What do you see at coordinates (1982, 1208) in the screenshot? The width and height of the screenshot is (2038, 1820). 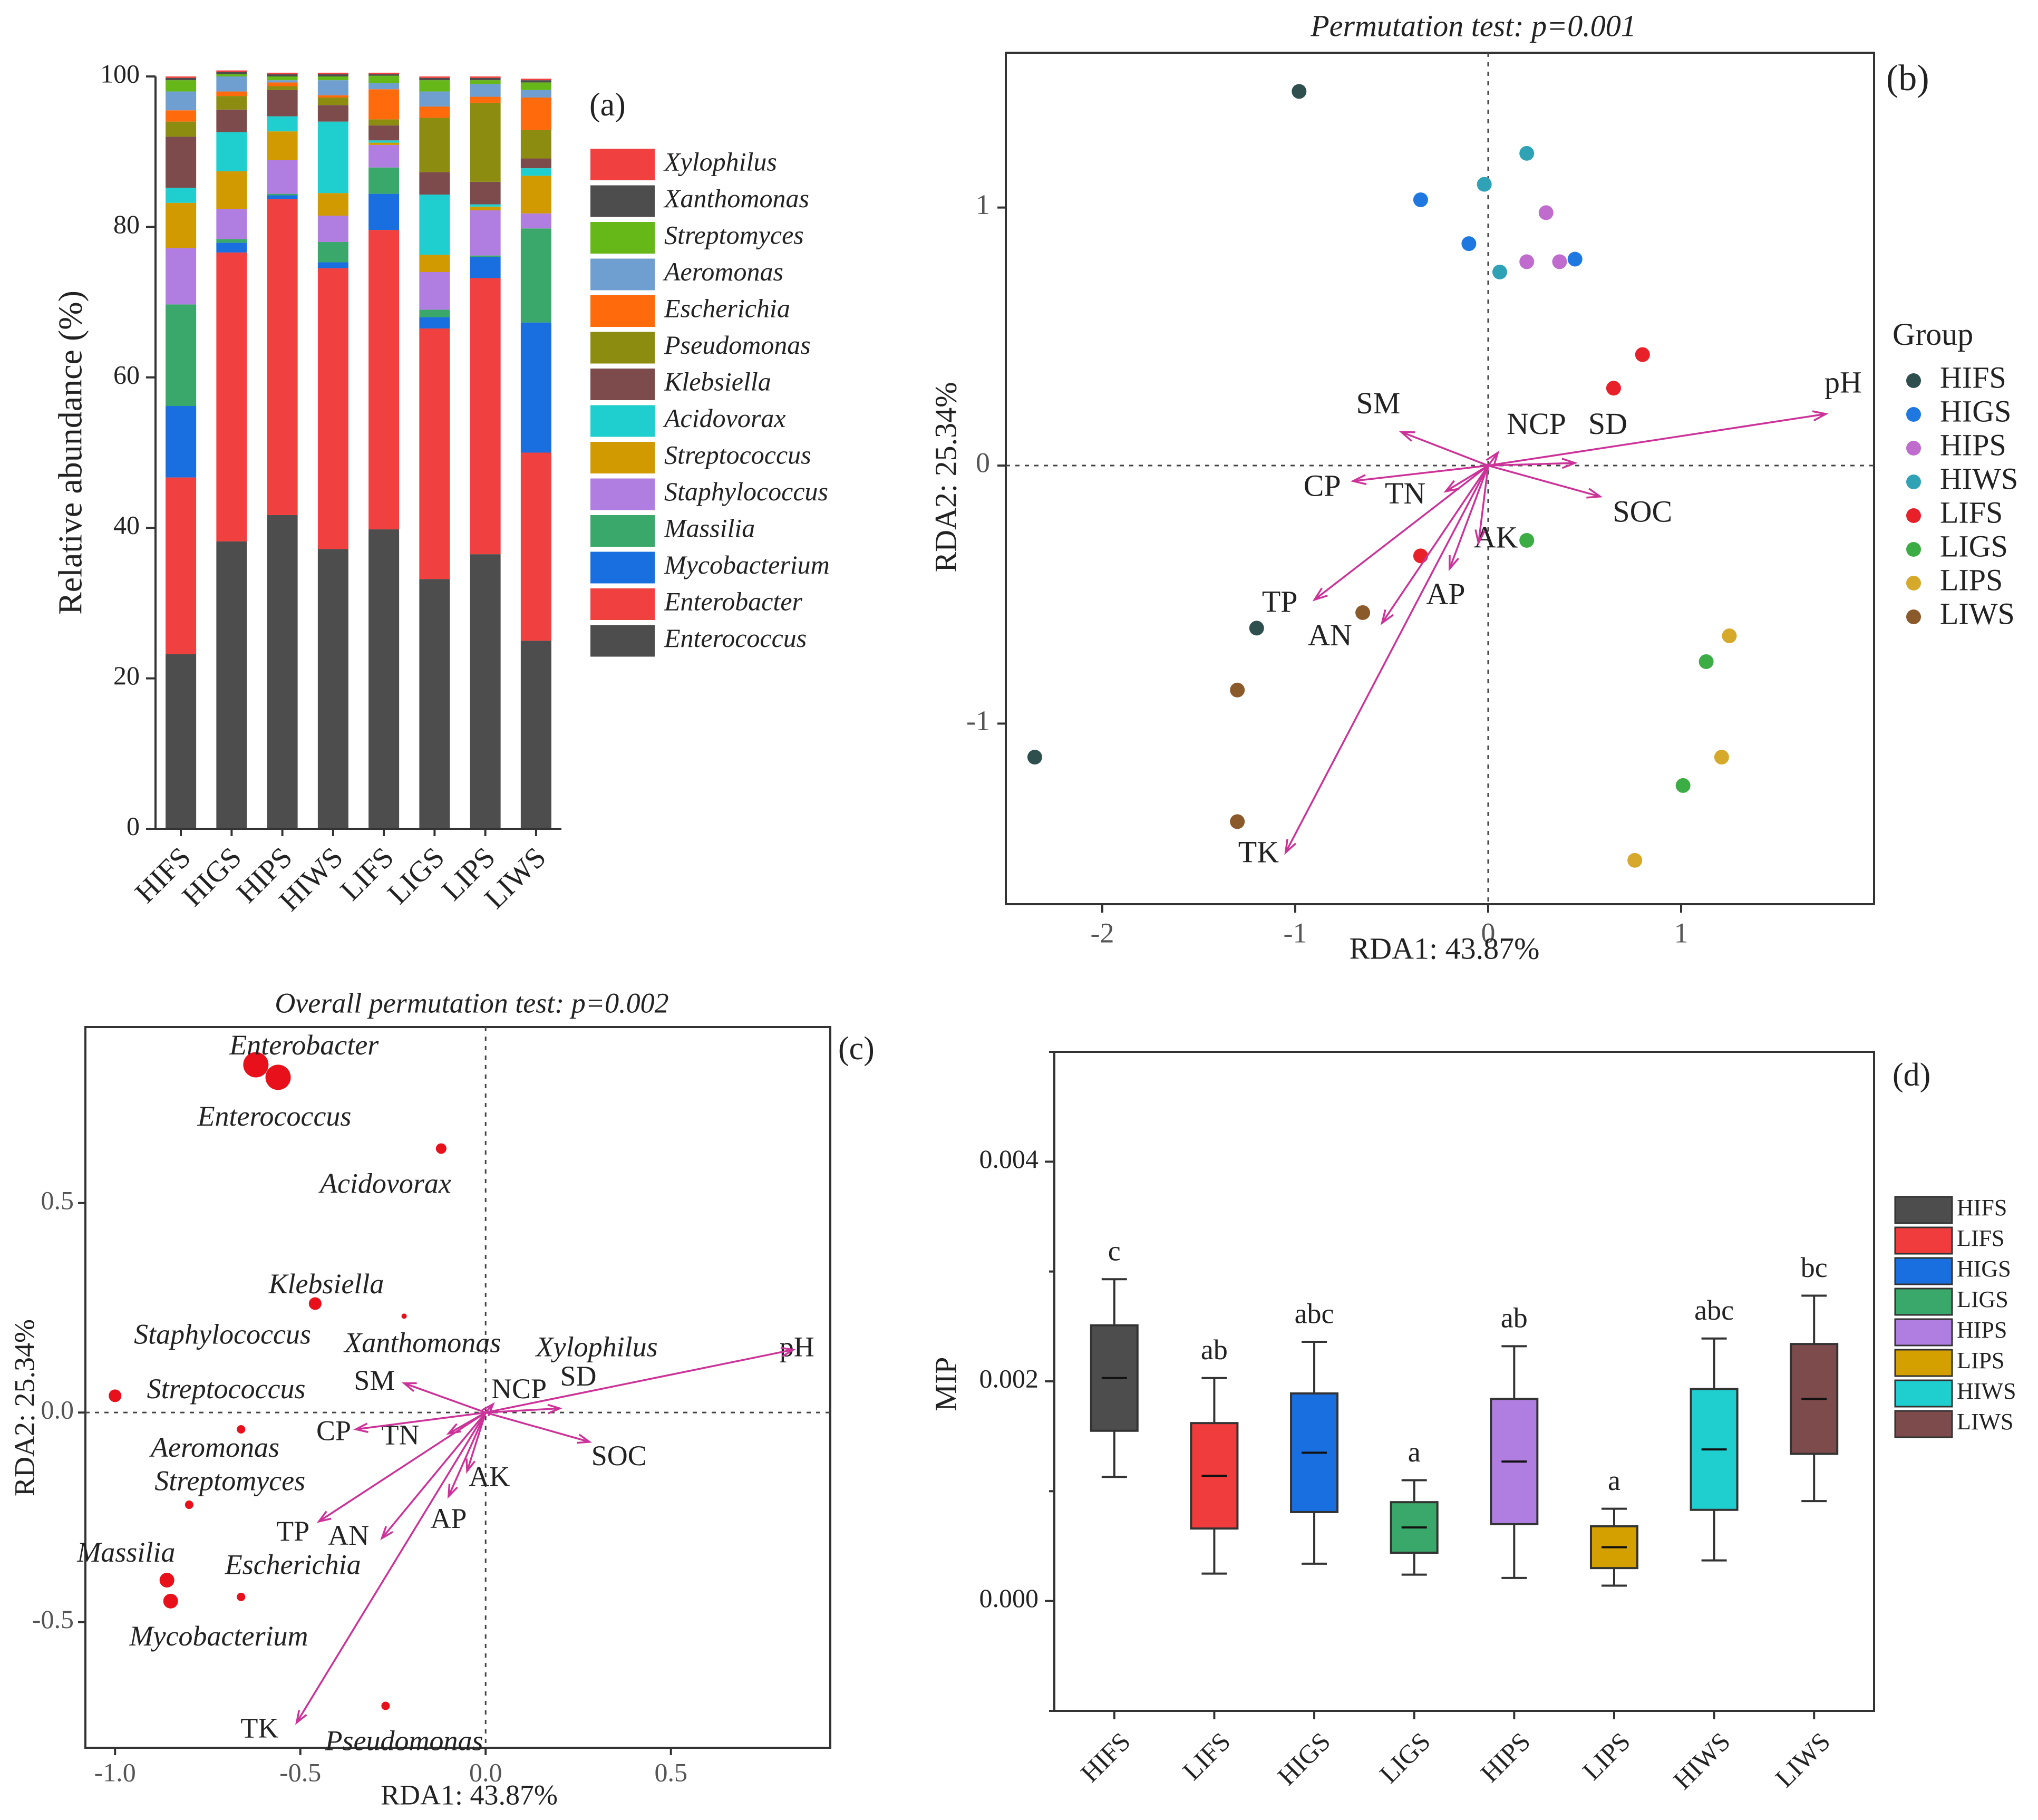 I see `legend-label-HIFS: HIFS` at bounding box center [1982, 1208].